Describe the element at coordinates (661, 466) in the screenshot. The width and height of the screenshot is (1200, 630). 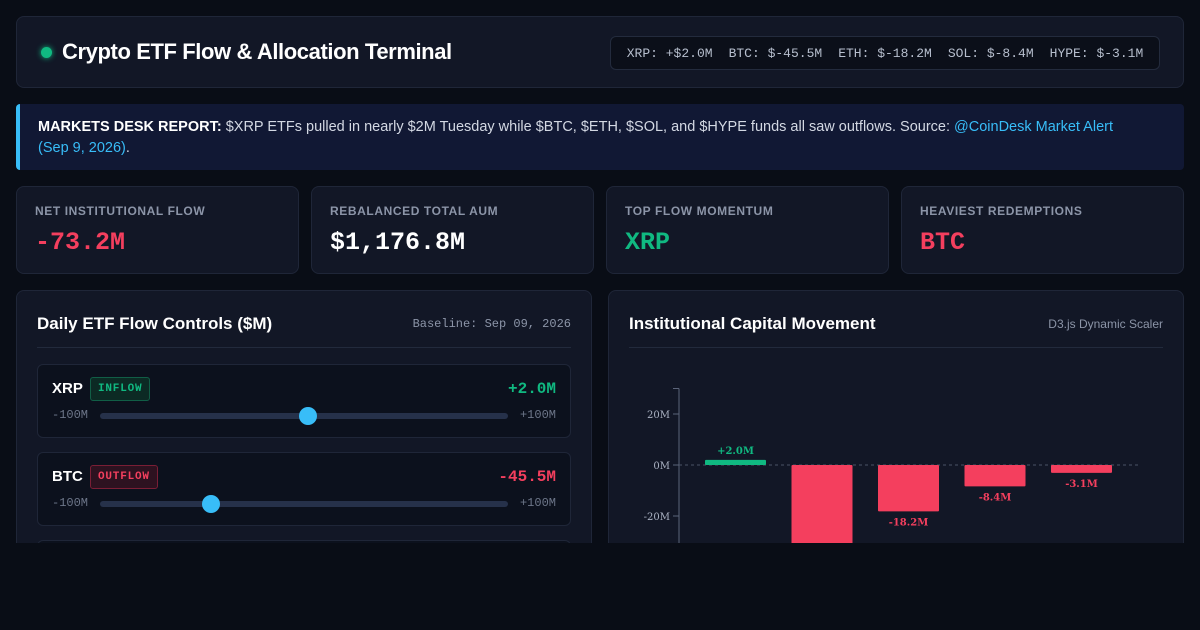
I see `y-tick-label: 0M` at that location.